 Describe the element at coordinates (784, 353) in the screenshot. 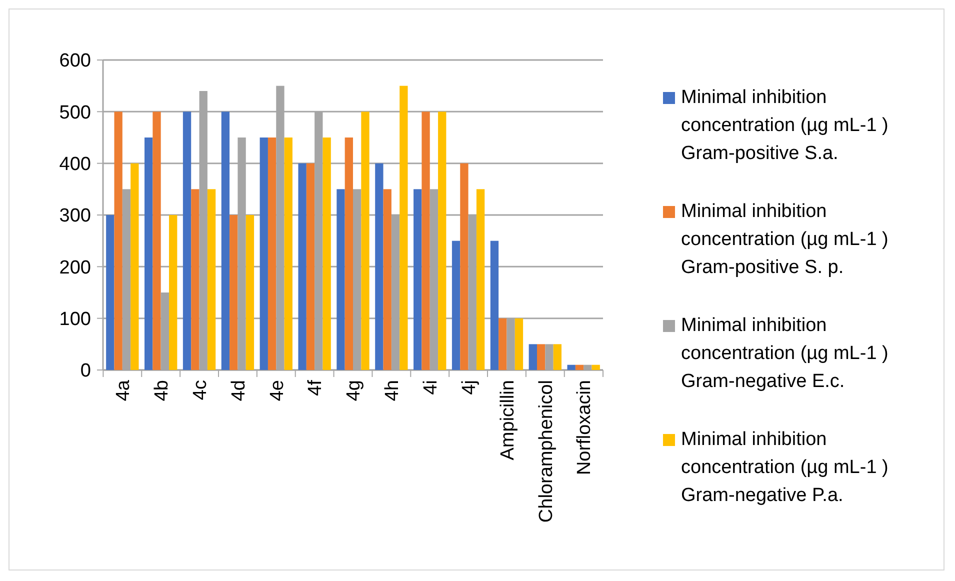

I see `legend-label: Minimal inhibition concentration (µg mL-1 ) Gram-negative E.c.` at that location.